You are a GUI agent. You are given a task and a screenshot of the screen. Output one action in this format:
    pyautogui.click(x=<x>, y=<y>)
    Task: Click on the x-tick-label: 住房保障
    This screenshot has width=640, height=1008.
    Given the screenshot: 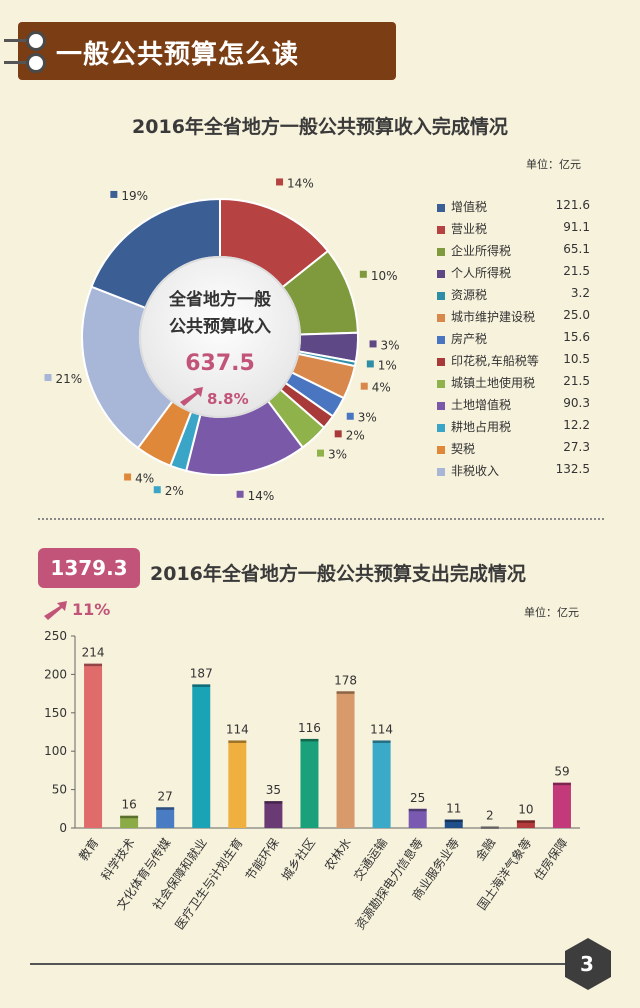 What is the action you would take?
    pyautogui.click(x=551, y=859)
    